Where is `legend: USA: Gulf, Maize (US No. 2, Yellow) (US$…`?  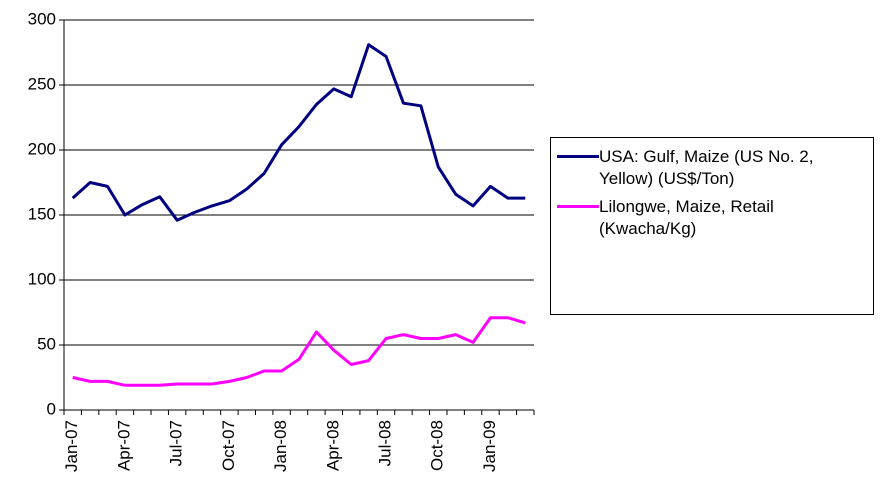
legend: USA: Gulf, Maize (US No. 2, Yellow) (US$… is located at coordinates (712, 226).